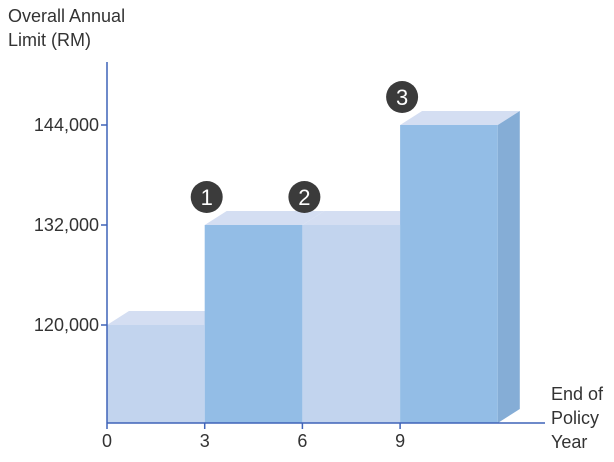 The width and height of the screenshot is (614, 462). Describe the element at coordinates (107, 441) in the screenshot. I see `x-tick-label: 0` at that location.